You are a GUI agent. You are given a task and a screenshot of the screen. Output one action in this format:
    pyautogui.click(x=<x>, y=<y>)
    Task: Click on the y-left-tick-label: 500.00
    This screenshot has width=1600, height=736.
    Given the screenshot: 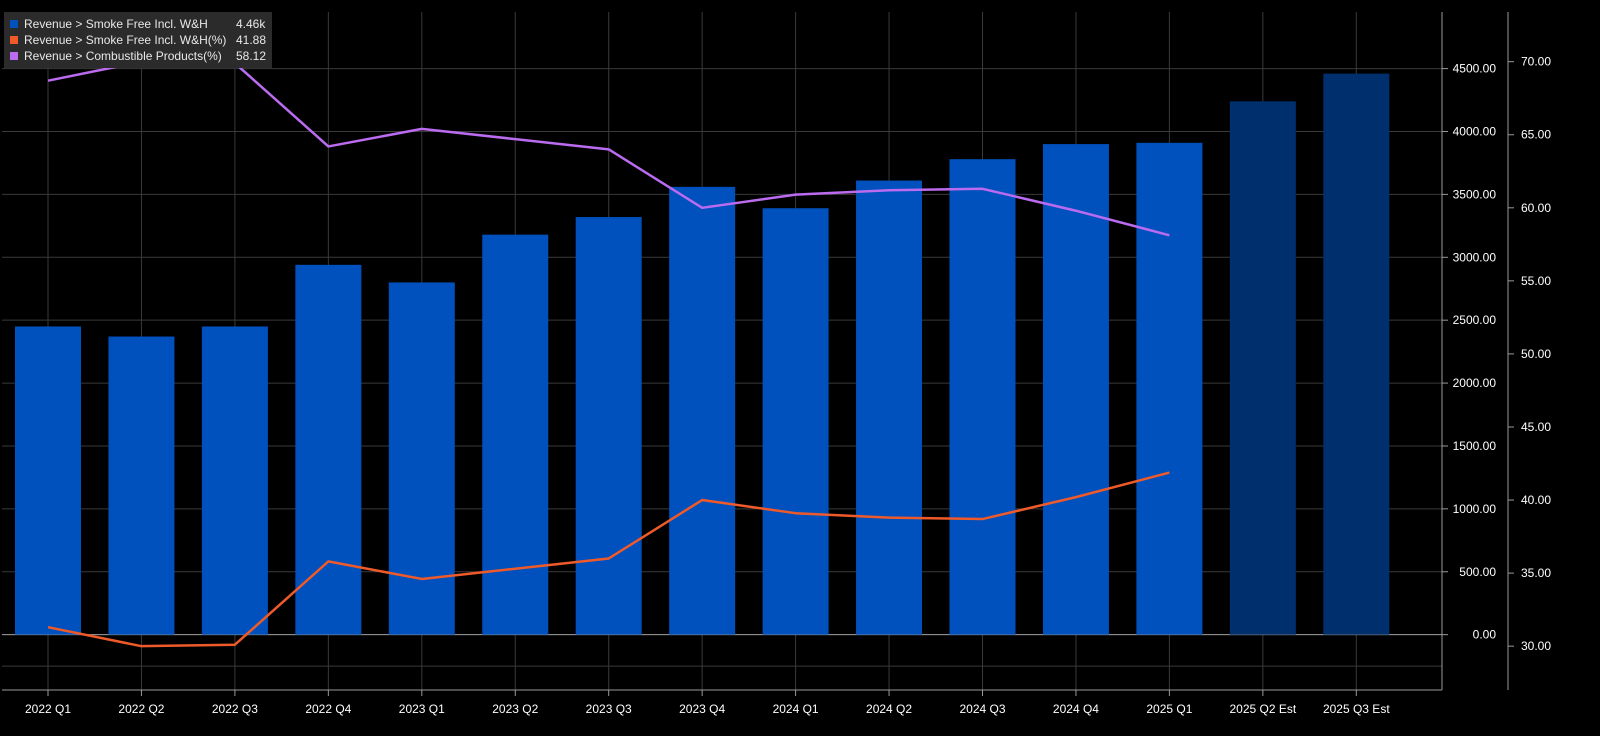 What is the action you would take?
    pyautogui.click(x=1477, y=572)
    